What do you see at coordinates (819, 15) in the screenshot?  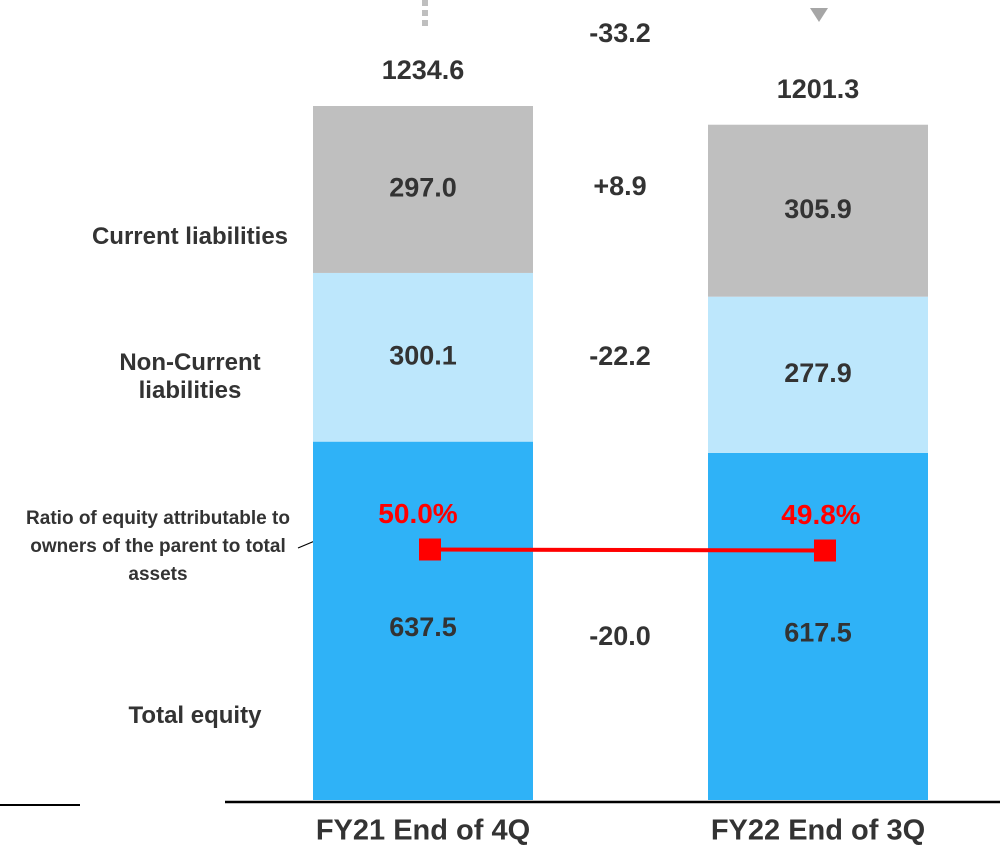 I see `decoration` at bounding box center [819, 15].